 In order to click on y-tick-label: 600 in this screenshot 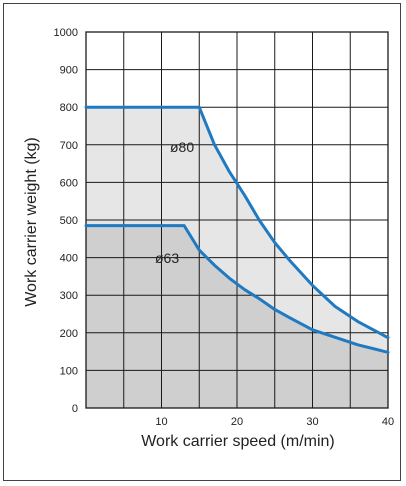, I will do `click(69, 183)`.